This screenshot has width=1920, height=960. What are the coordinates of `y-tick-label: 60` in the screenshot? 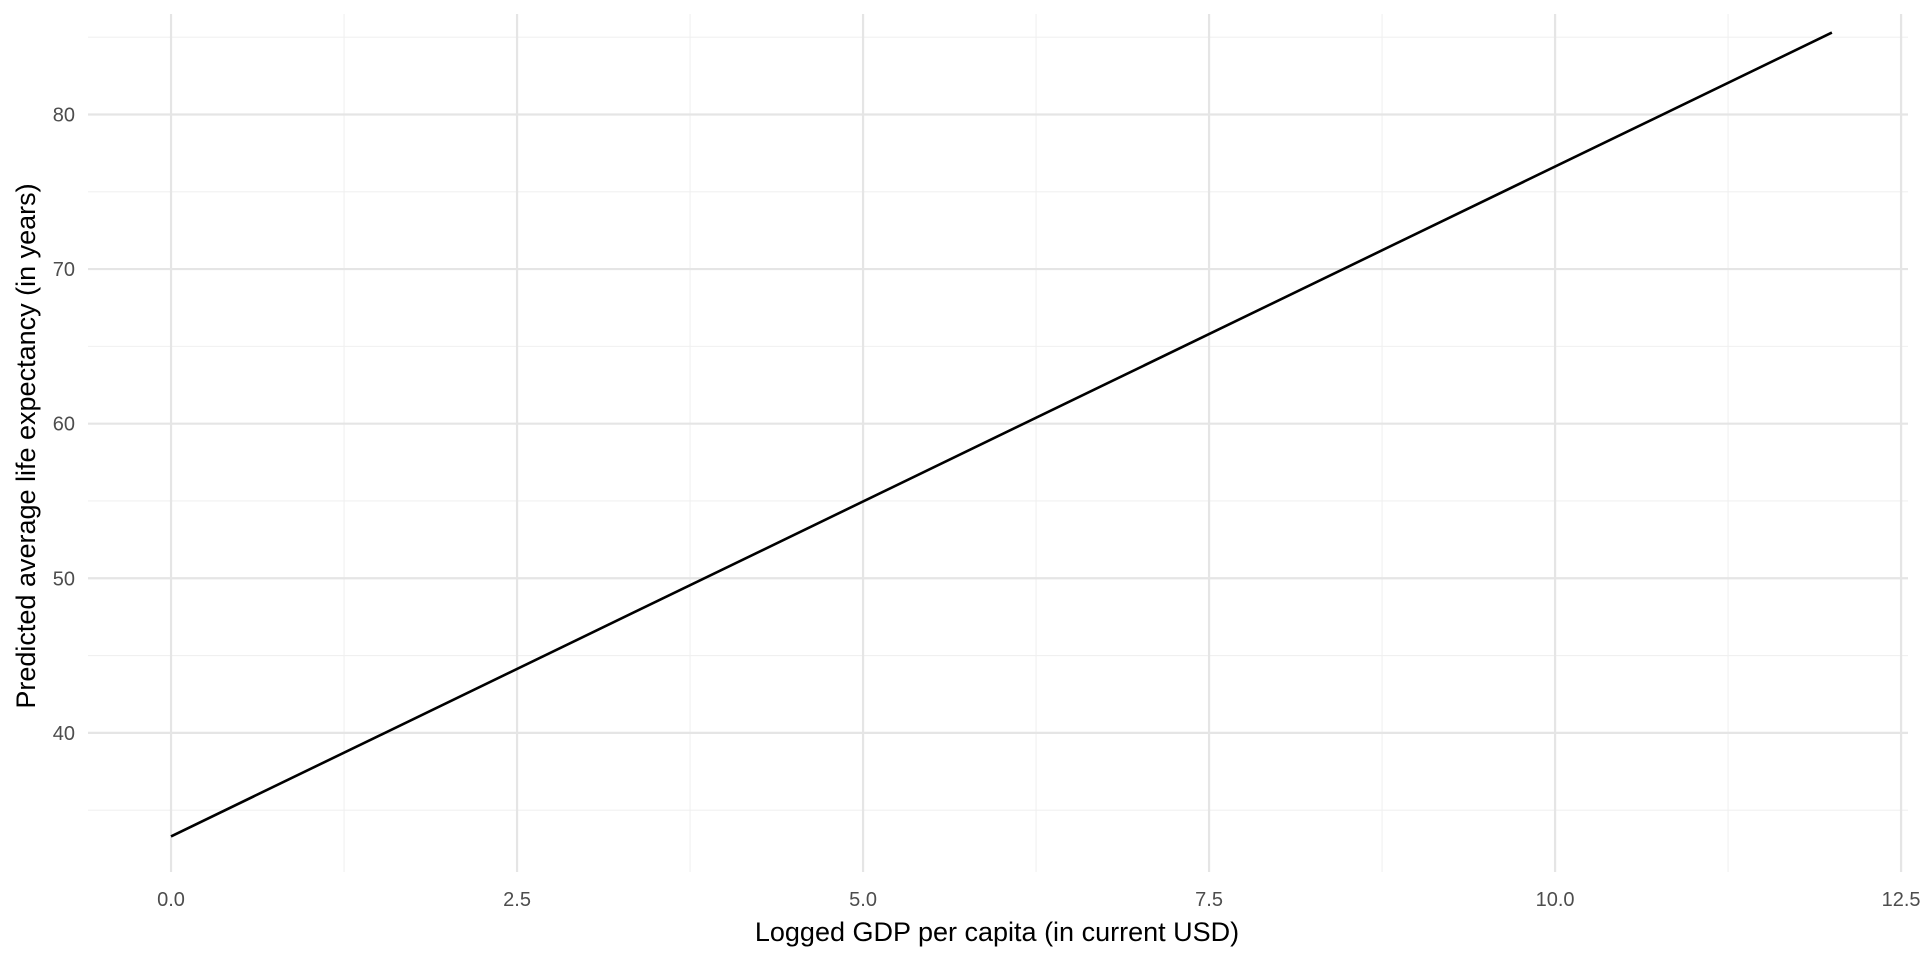 It's located at (64, 425).